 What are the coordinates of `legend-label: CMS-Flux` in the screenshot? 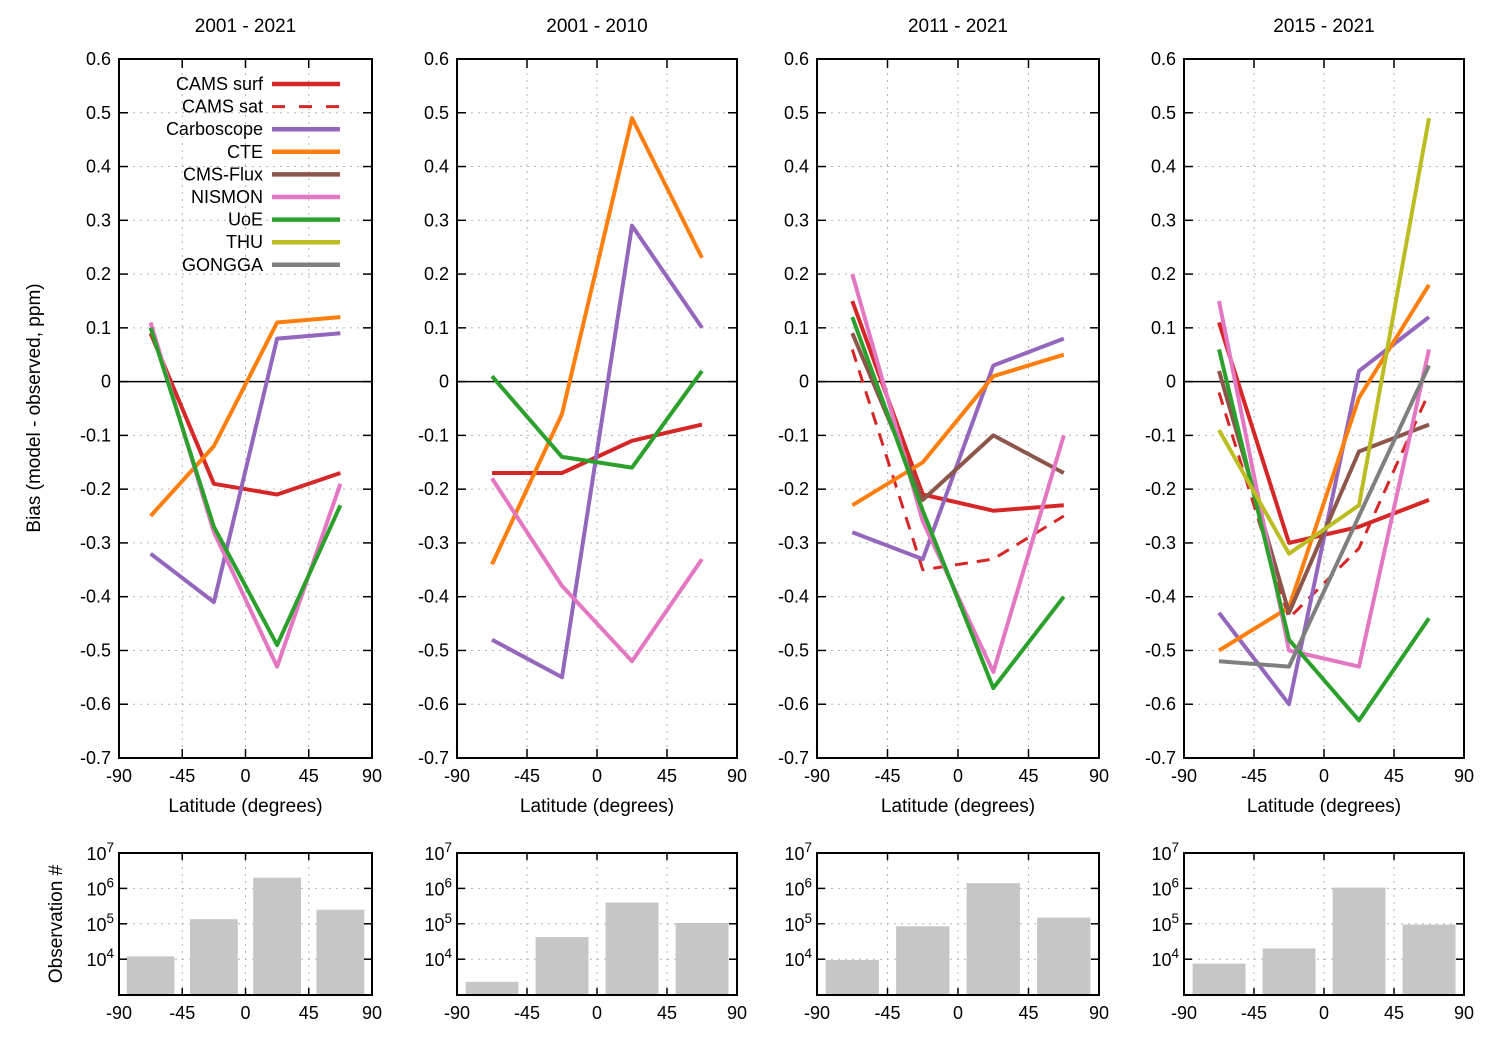 It's located at (223, 174).